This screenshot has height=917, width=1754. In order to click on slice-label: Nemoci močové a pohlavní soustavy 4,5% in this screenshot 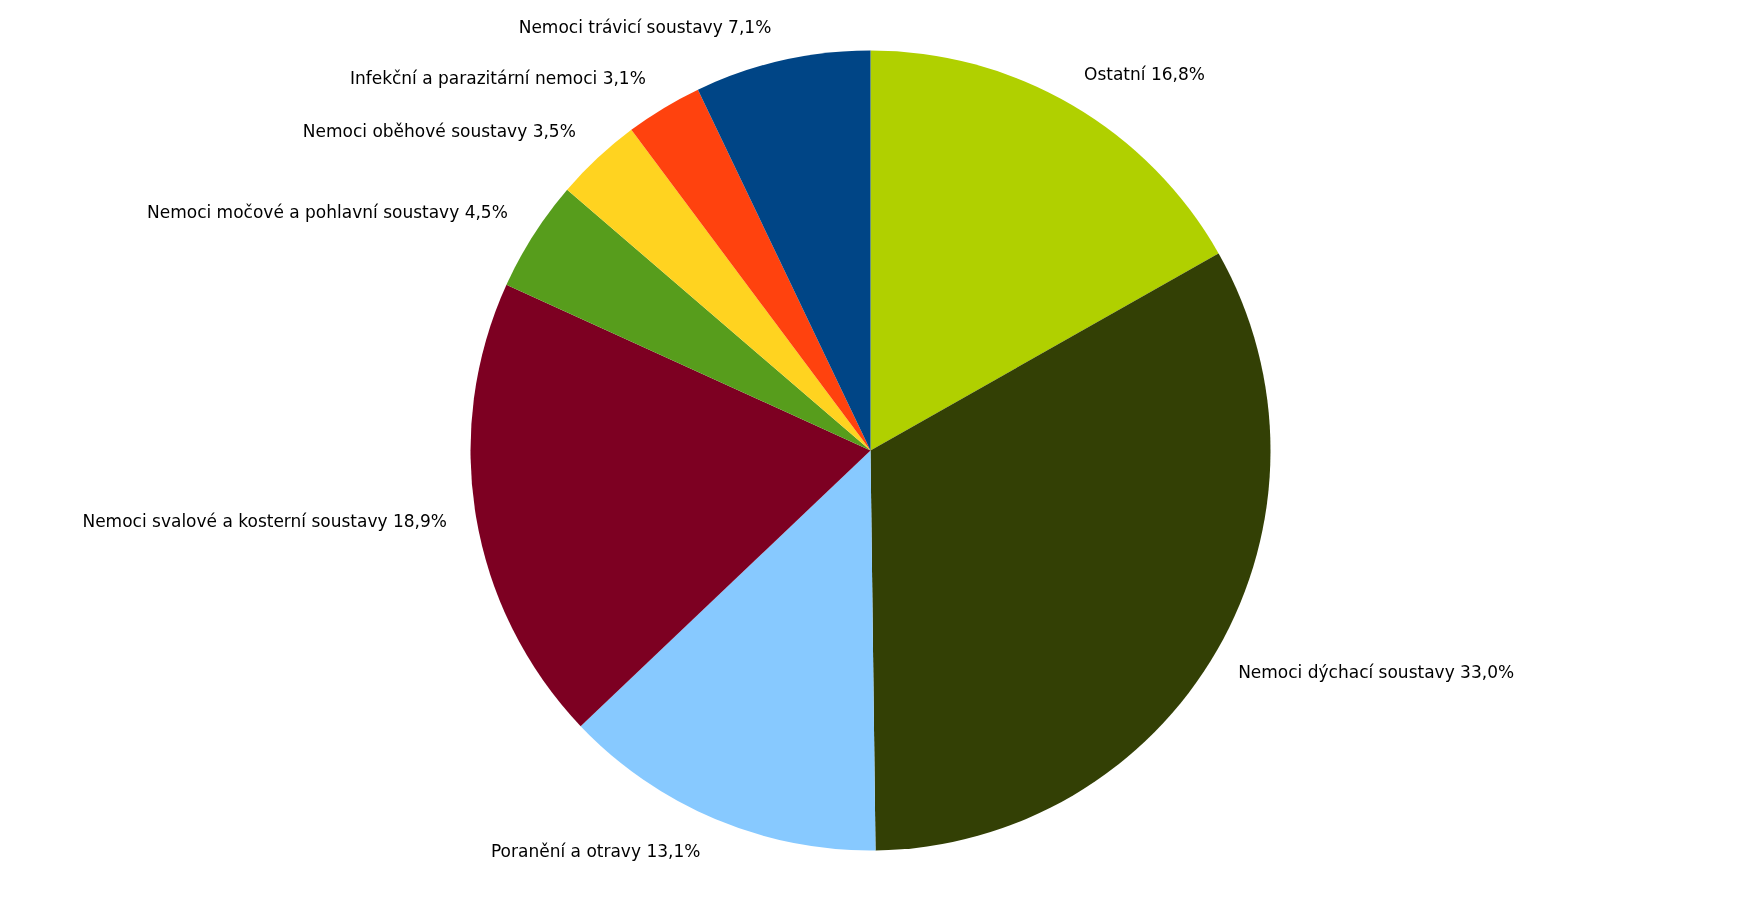, I will do `click(327, 212)`.